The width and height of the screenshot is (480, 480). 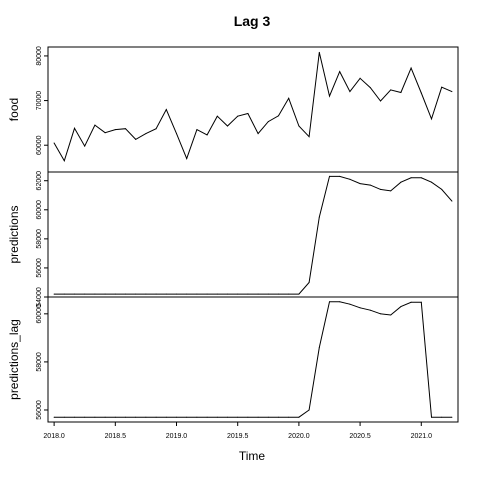 What do you see at coordinates (14, 359) in the screenshot?
I see `y-axis-label-predictions_lag: predictions_lag` at bounding box center [14, 359].